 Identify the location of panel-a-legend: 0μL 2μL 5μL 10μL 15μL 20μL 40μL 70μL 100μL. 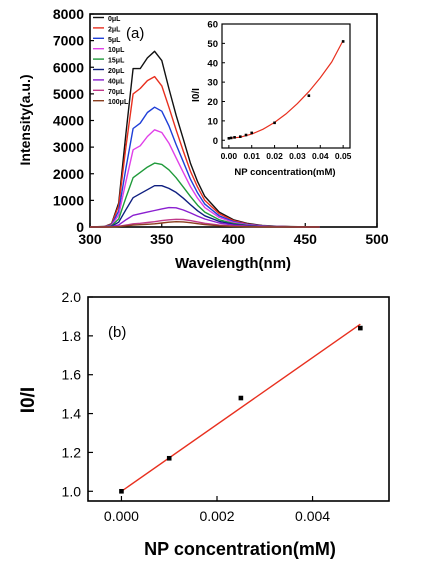
(111, 61).